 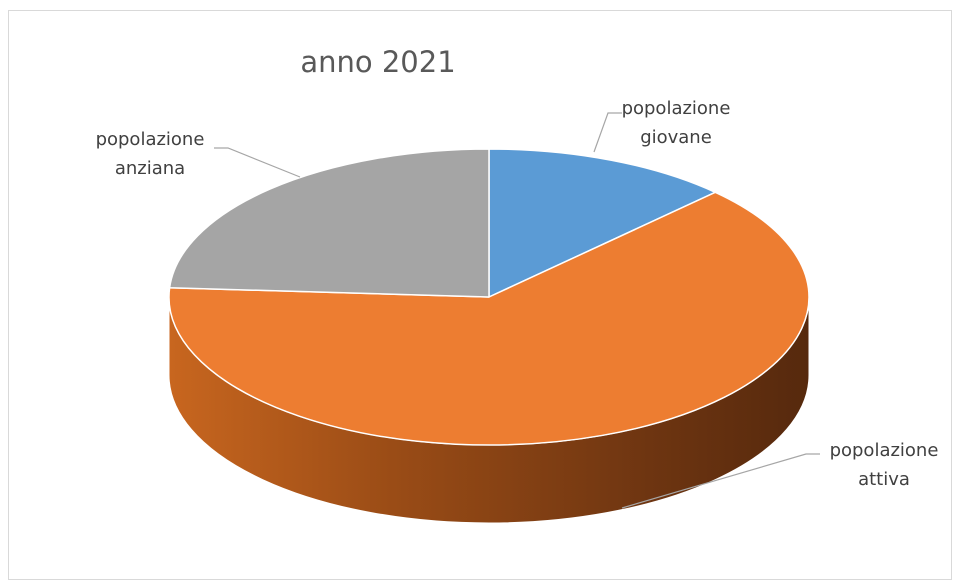 I want to click on data-label-2-line-1: anziana, so click(x=150, y=168).